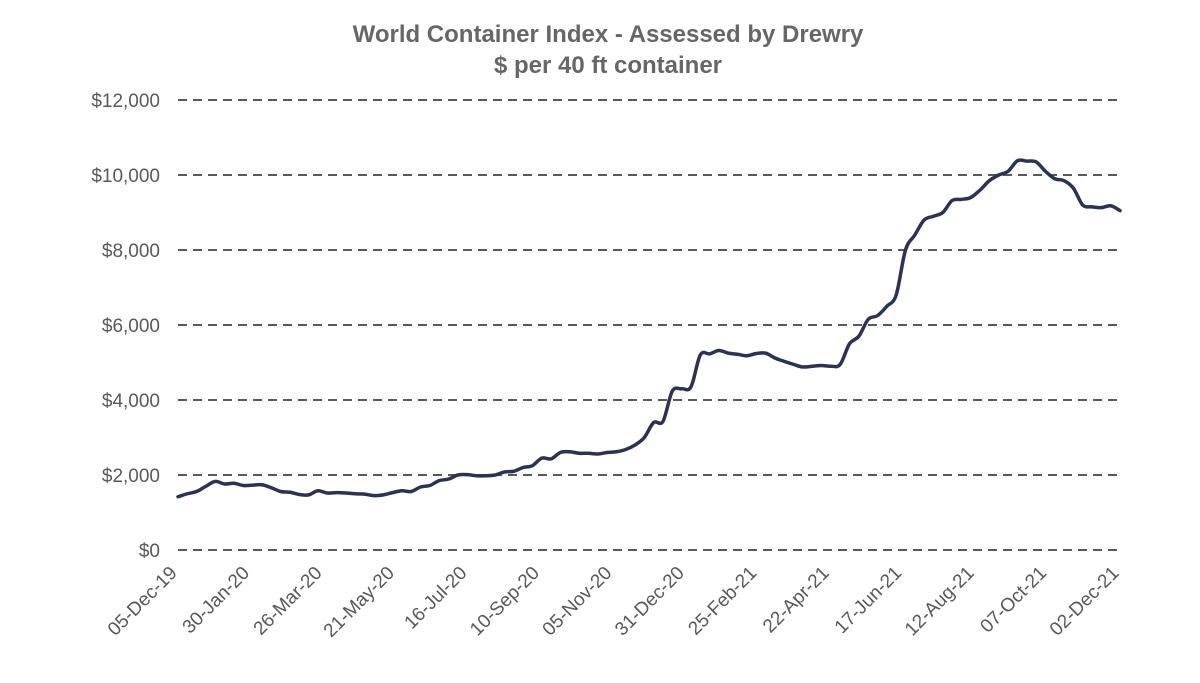 The width and height of the screenshot is (1200, 683). What do you see at coordinates (1013, 600) in the screenshot?
I see `x-tick-label: 07-Oct-21` at bounding box center [1013, 600].